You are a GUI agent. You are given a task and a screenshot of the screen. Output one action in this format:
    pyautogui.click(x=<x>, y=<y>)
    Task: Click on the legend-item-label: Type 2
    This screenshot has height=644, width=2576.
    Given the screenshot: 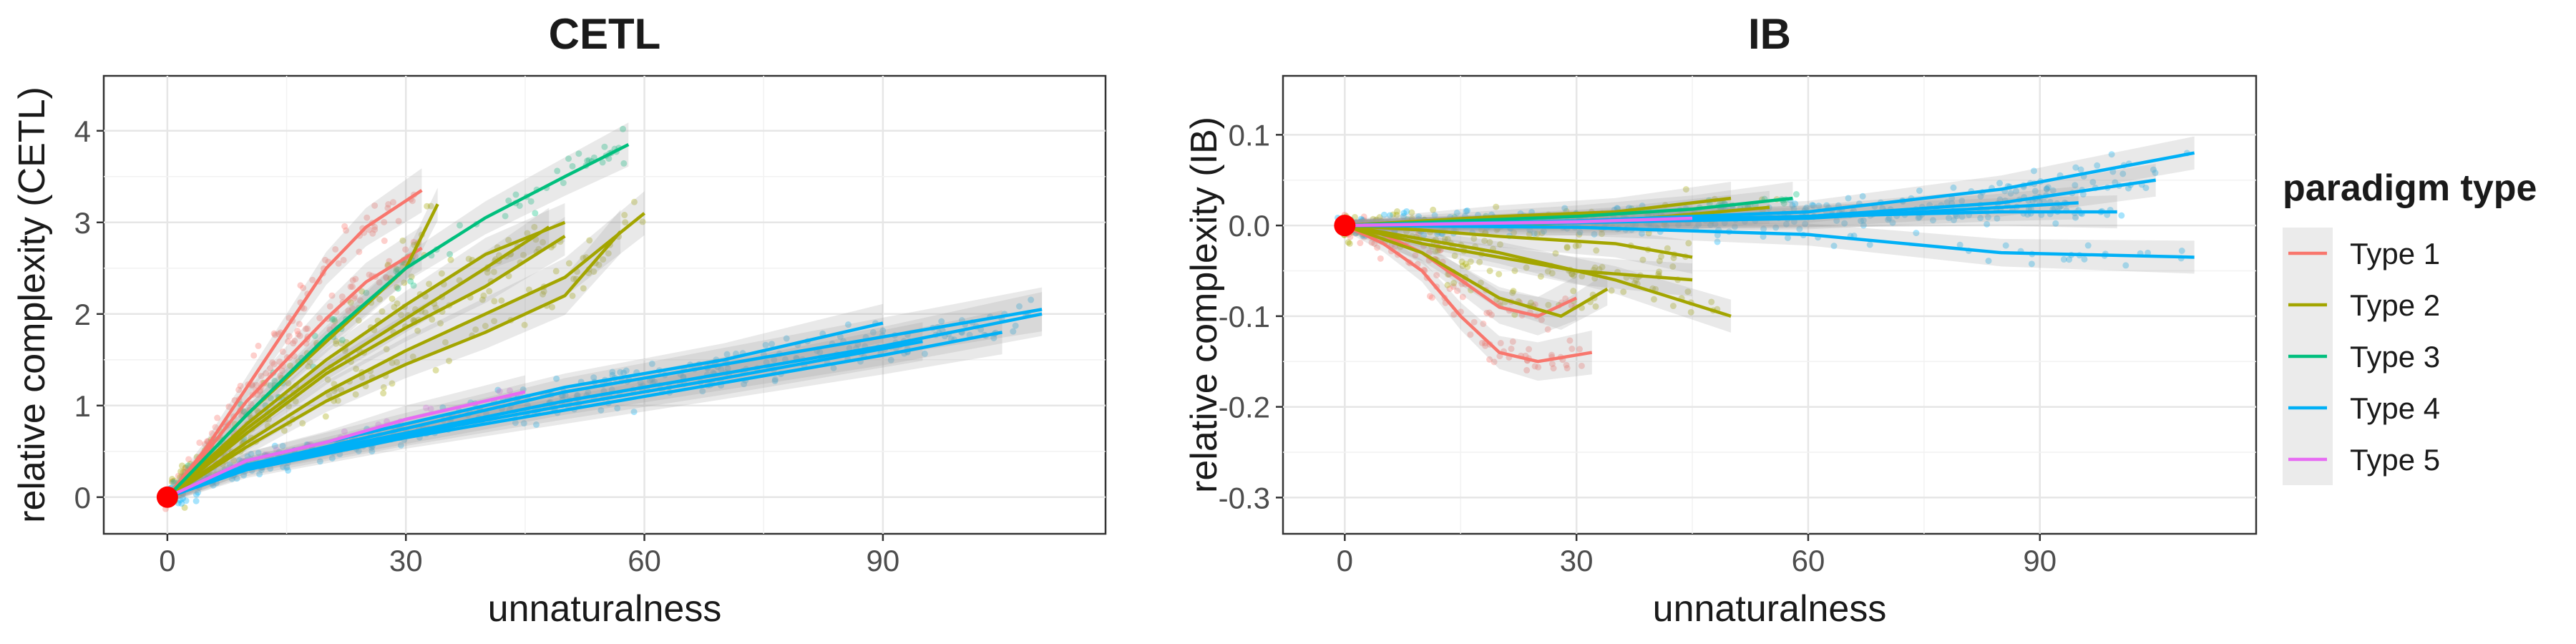 What is the action you would take?
    pyautogui.click(x=2395, y=305)
    